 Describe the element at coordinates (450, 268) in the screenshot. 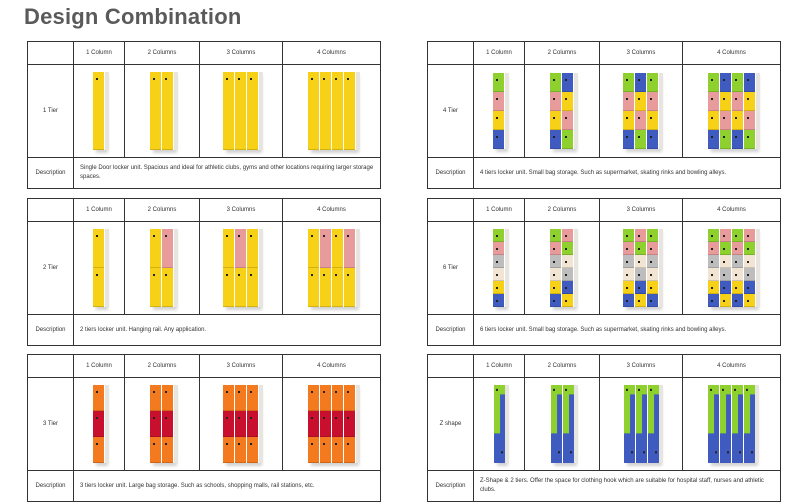

I see `tier-label: 6 Tier` at that location.